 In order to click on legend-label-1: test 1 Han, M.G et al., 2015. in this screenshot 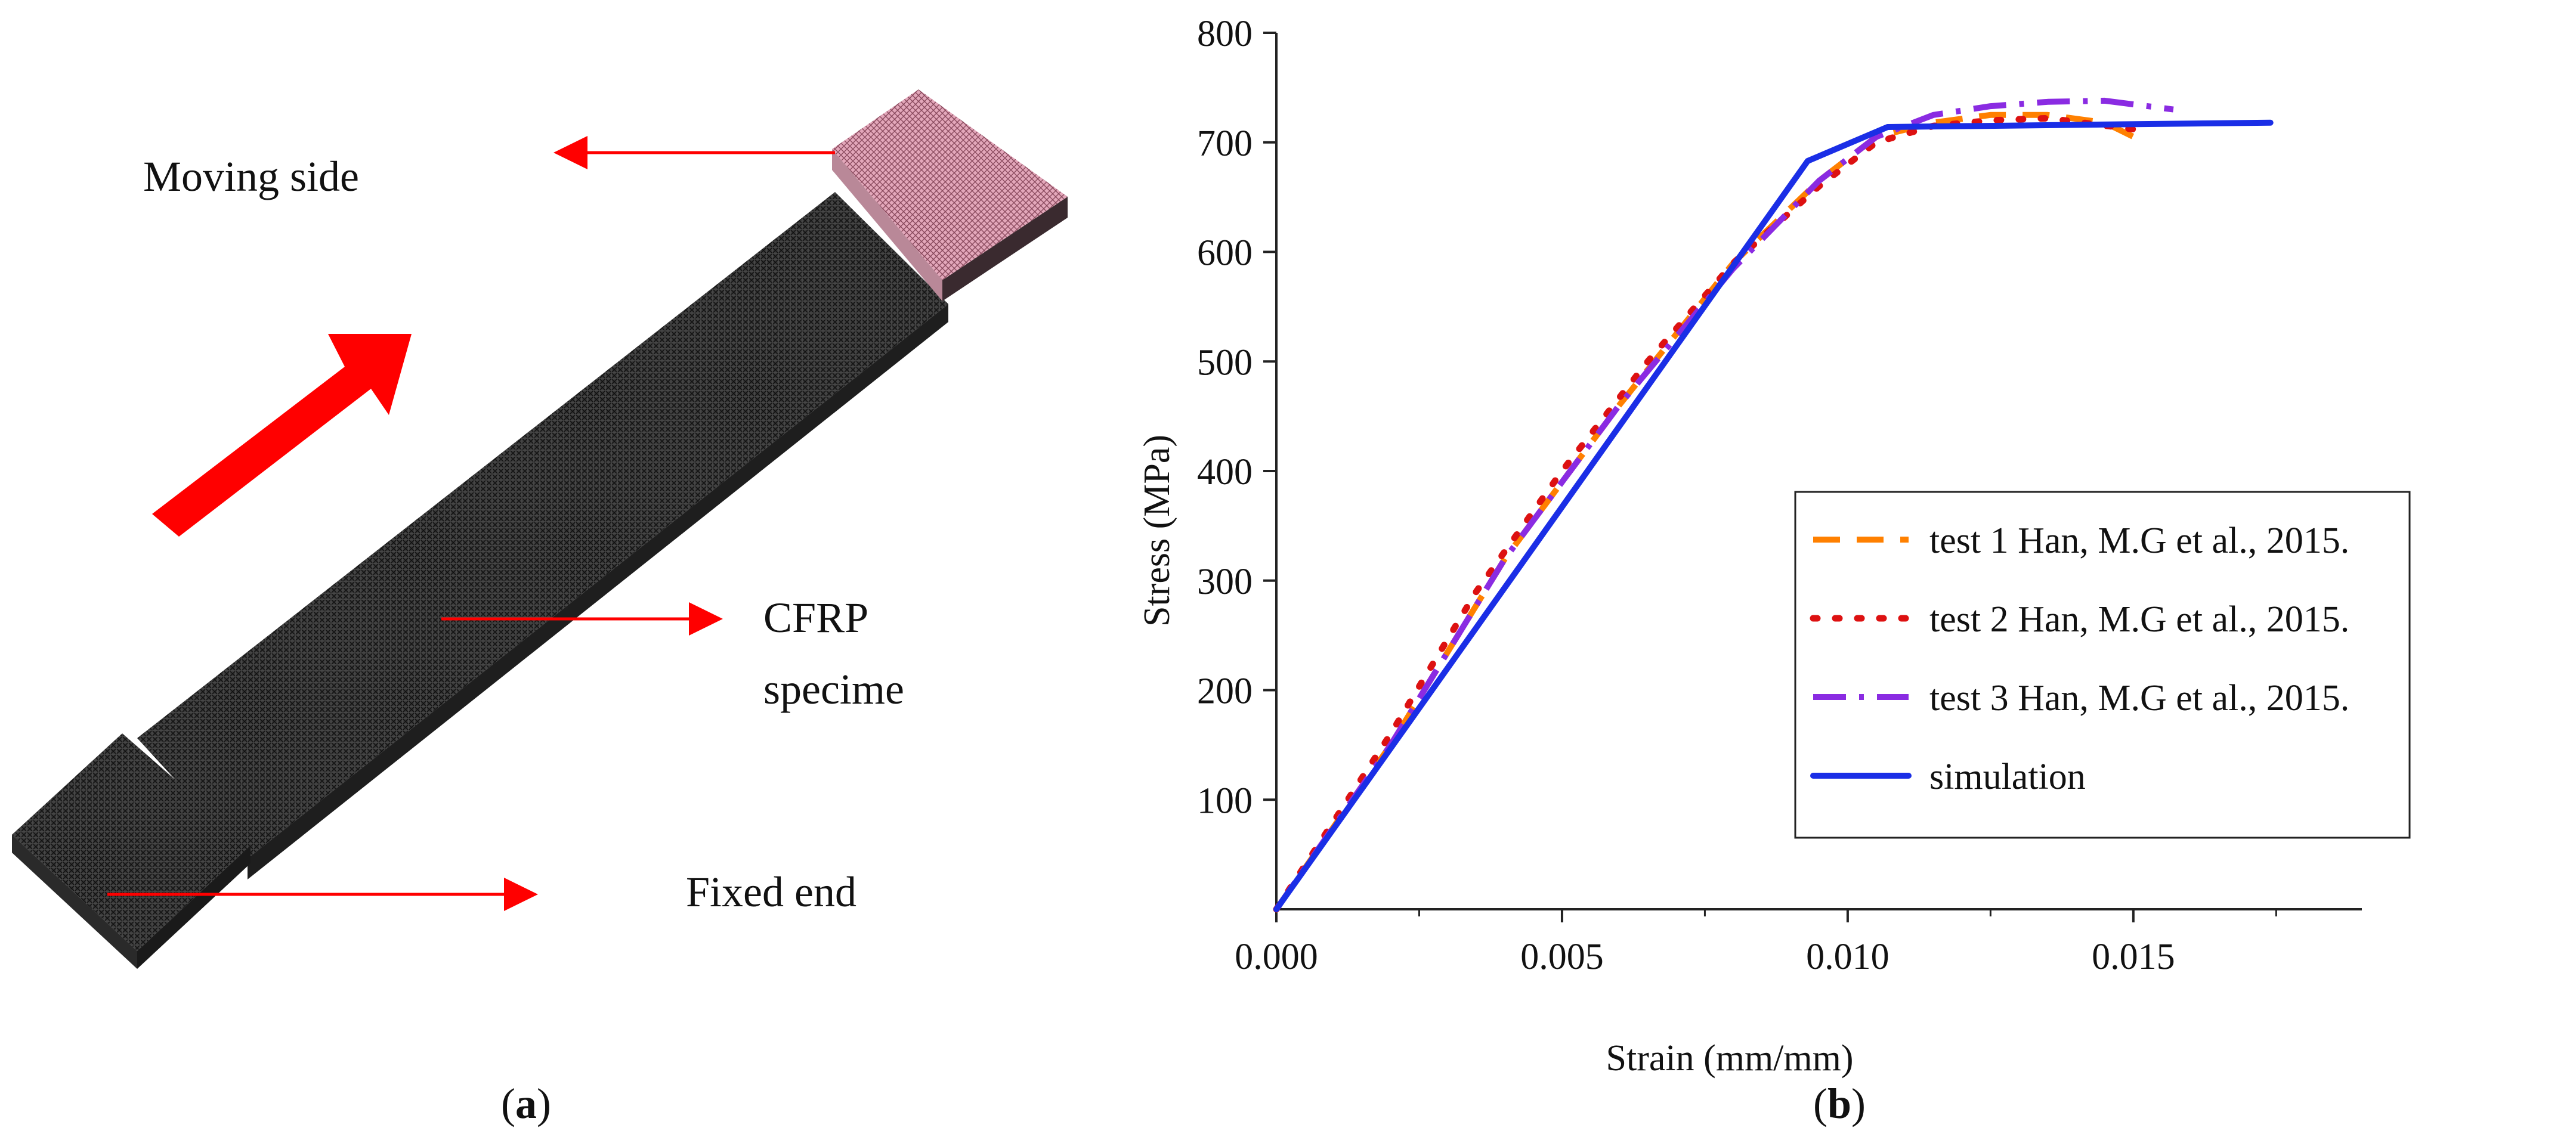, I will do `click(2139, 541)`.